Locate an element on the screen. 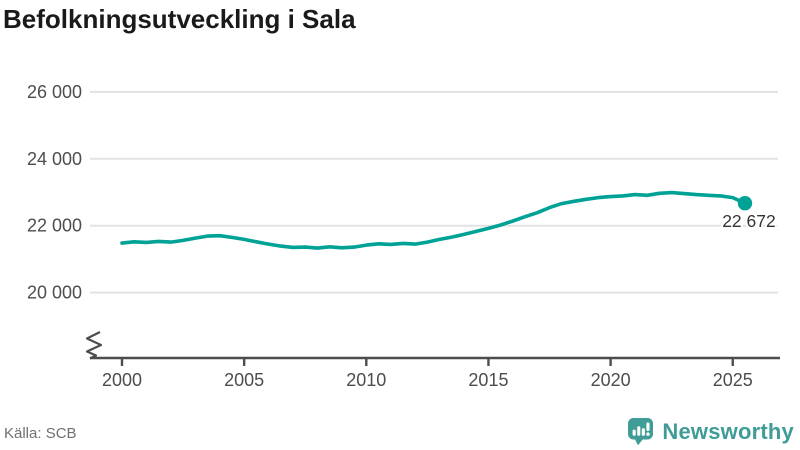 The image size is (800, 450). y-axis-break-icon is located at coordinates (94, 345).